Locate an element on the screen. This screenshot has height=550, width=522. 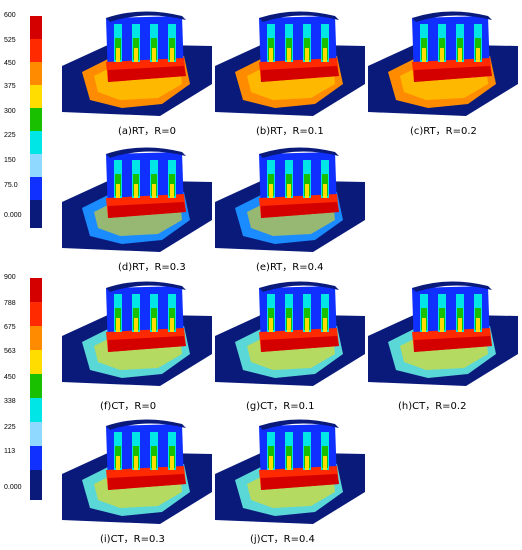
colorbar-label: 338 is located at coordinates (10, 401).